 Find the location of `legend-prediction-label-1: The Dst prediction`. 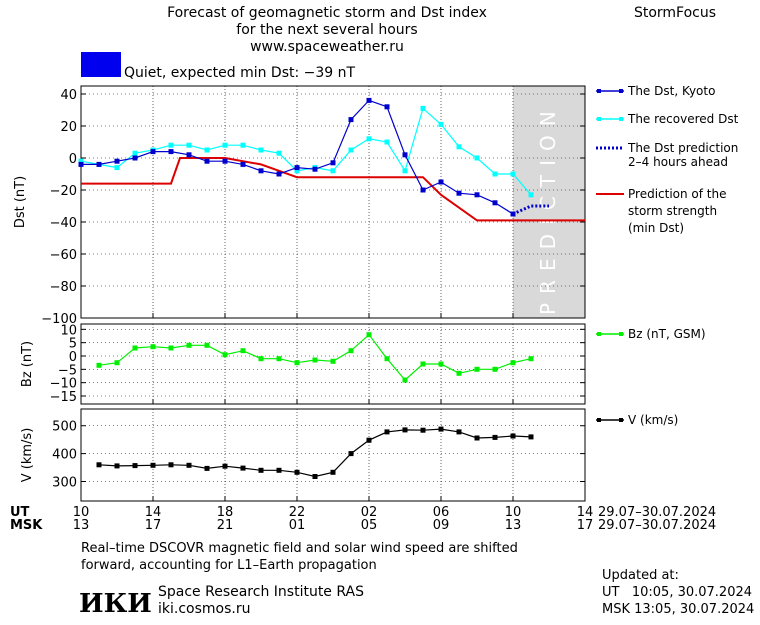

legend-prediction-label-1: The Dst prediction is located at coordinates (682, 148).